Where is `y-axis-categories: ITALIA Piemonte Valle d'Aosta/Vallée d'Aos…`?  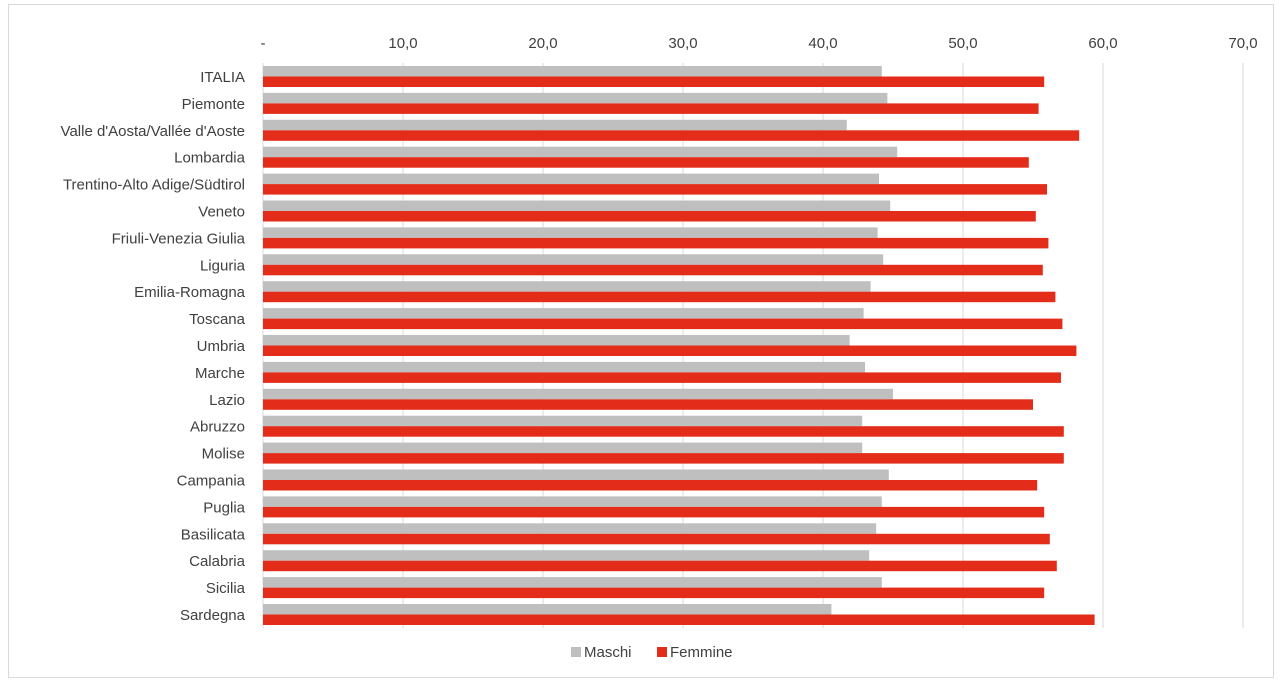
y-axis-categories: ITALIA Piemonte Valle d'Aosta/Vallée d'Aos… is located at coordinates (153, 346).